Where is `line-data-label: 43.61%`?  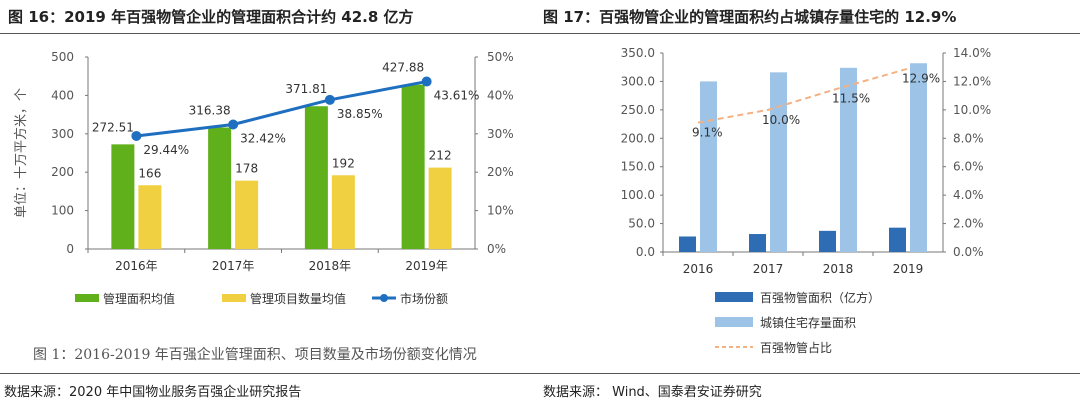
line-data-label: 43.61% is located at coordinates (457, 96).